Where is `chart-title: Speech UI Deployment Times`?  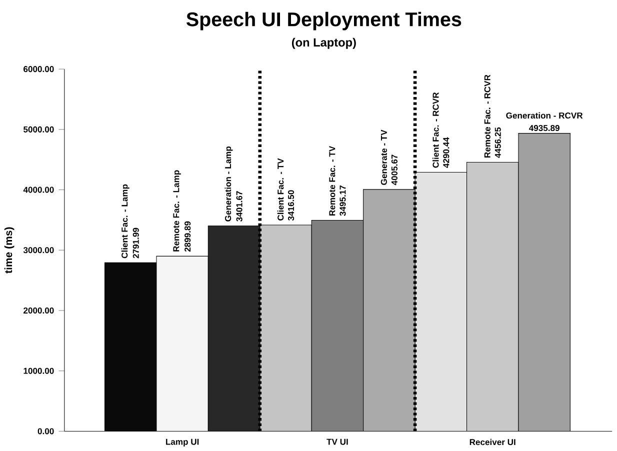 chart-title: Speech UI Deployment Times is located at coordinates (324, 21).